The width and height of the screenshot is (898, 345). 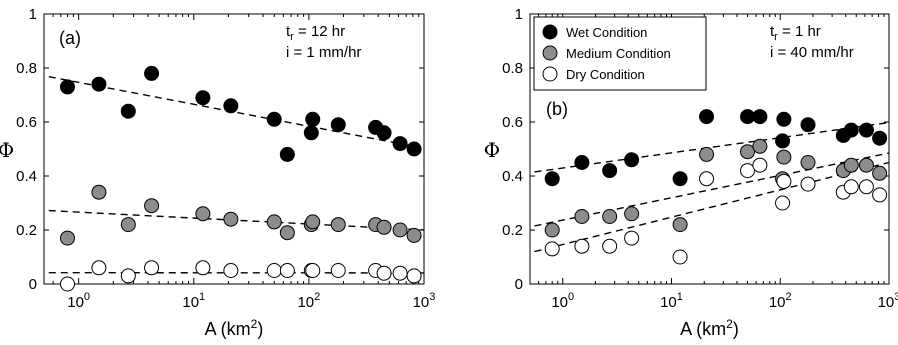 I want to click on y-axis-label: Φ, so click(x=492, y=150).